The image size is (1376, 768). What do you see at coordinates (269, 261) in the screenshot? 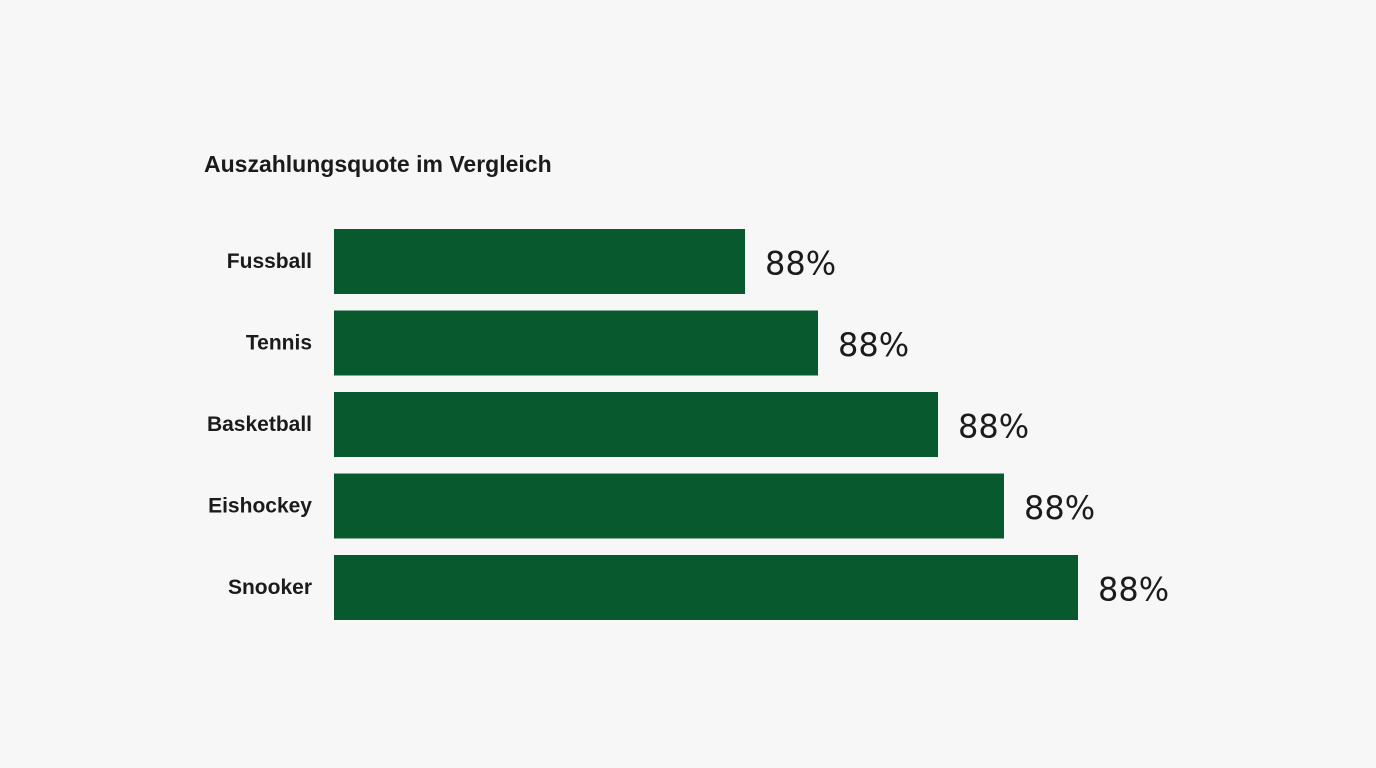
I see `category-label: Fussball` at bounding box center [269, 261].